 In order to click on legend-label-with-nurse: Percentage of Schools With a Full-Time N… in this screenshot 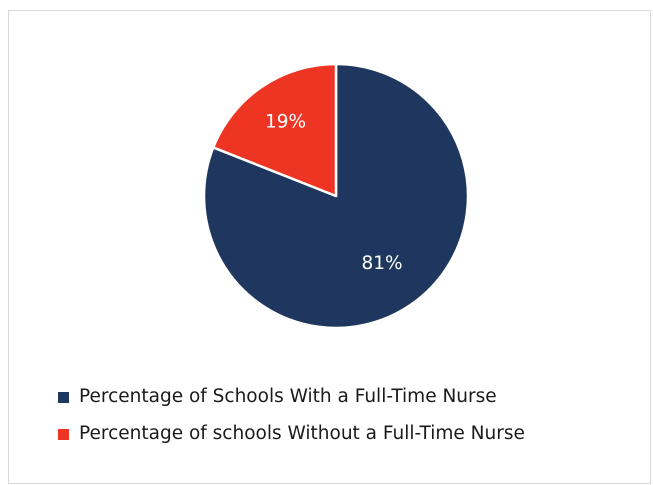, I will do `click(288, 396)`.